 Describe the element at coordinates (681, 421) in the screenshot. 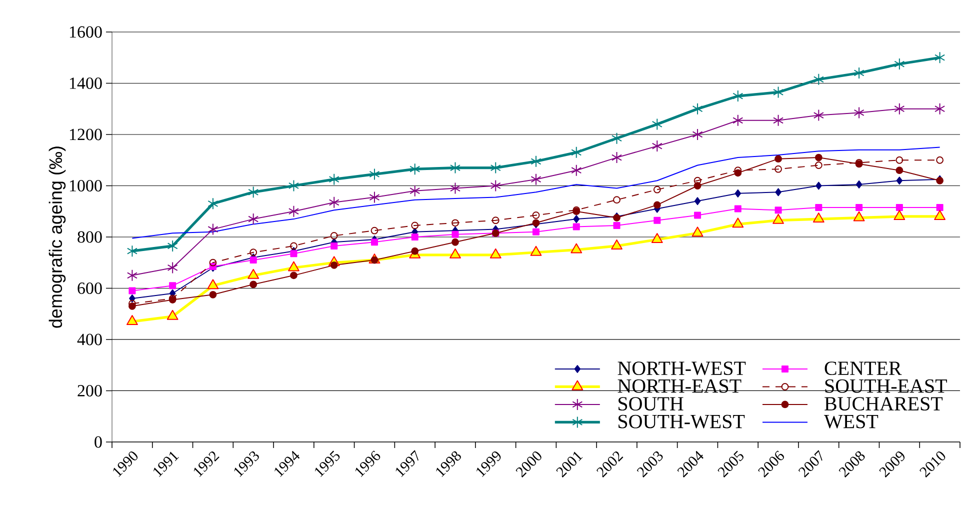

I see `legend-label: SOUTH-WEST` at that location.